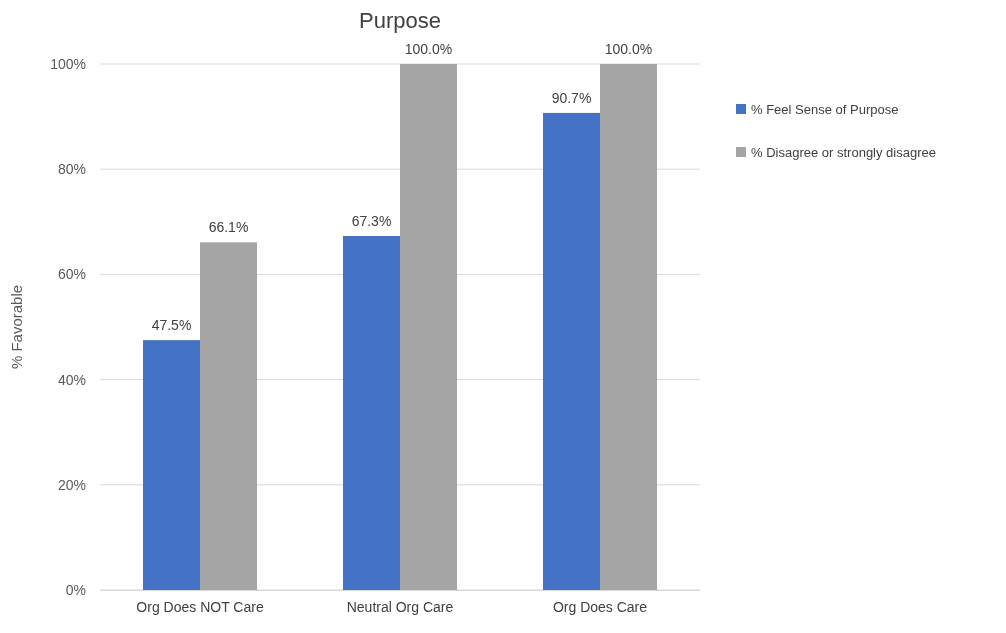 The width and height of the screenshot is (1006, 633). I want to click on y-tick-label: 100%, so click(68, 63).